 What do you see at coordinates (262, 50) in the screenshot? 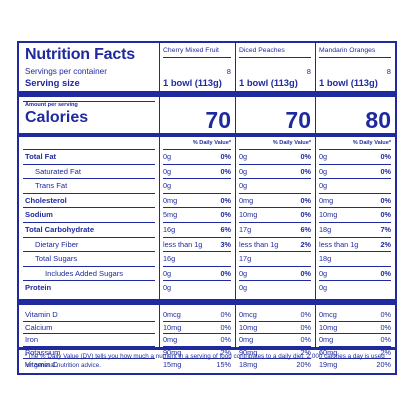
I see `product-name: Diced Peaches` at bounding box center [262, 50].